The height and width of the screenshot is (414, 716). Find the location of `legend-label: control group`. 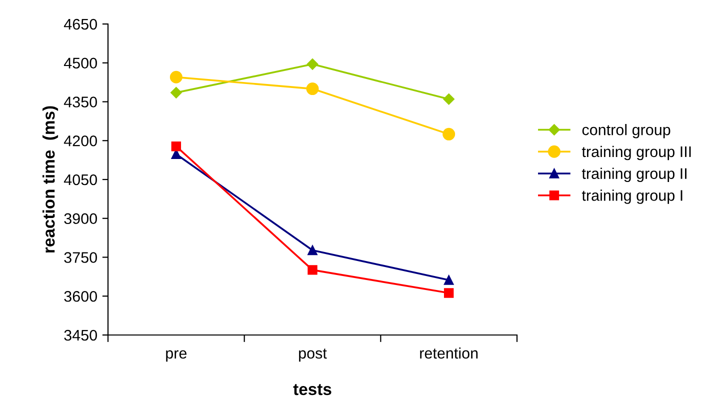

legend-label: control group is located at coordinates (626, 131).